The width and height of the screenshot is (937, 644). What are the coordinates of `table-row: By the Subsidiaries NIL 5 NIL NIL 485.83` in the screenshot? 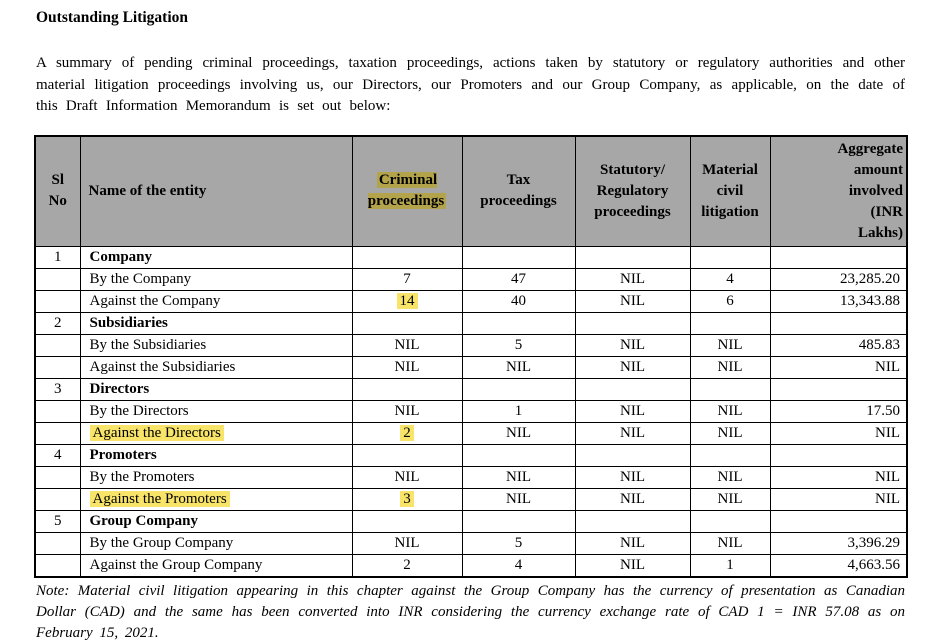 It's located at (471, 345).